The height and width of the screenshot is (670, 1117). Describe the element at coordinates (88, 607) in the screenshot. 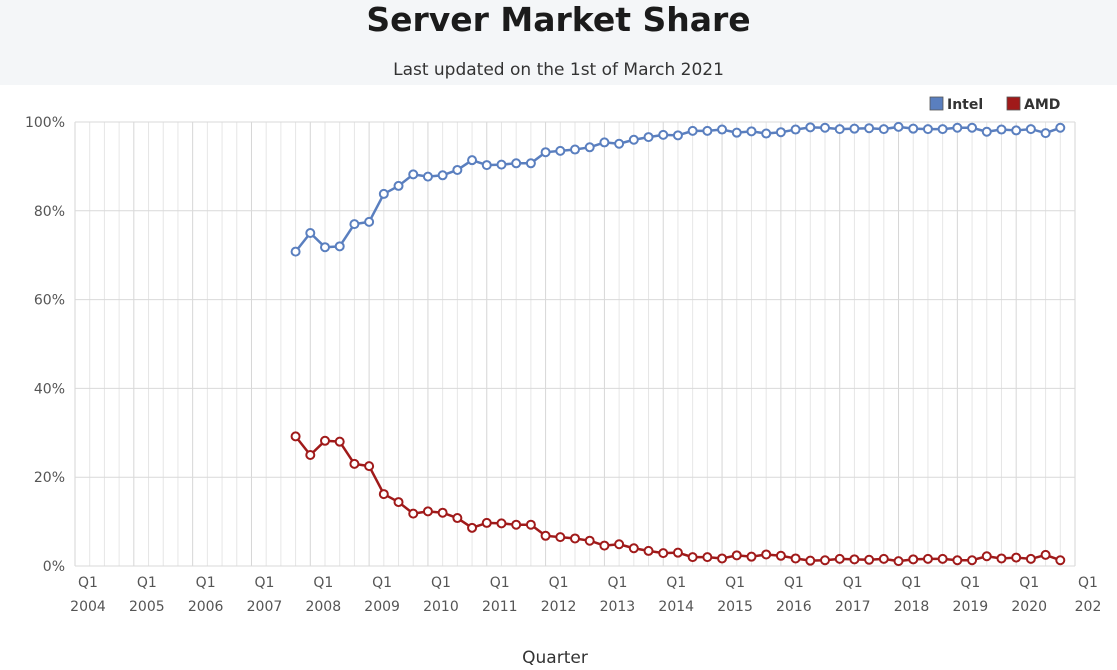

I see `x-tick-label-year: 2004` at that location.